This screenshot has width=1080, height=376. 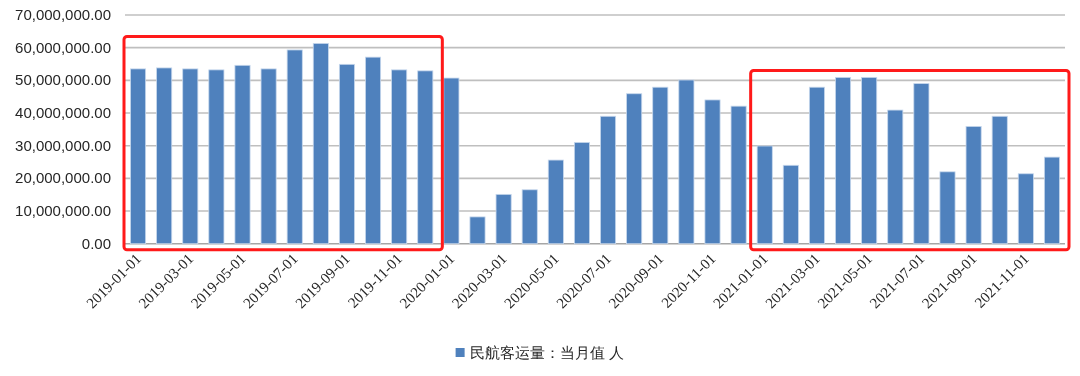 What do you see at coordinates (63, 178) in the screenshot?
I see `y-tick-label: 20,000,000.00` at bounding box center [63, 178].